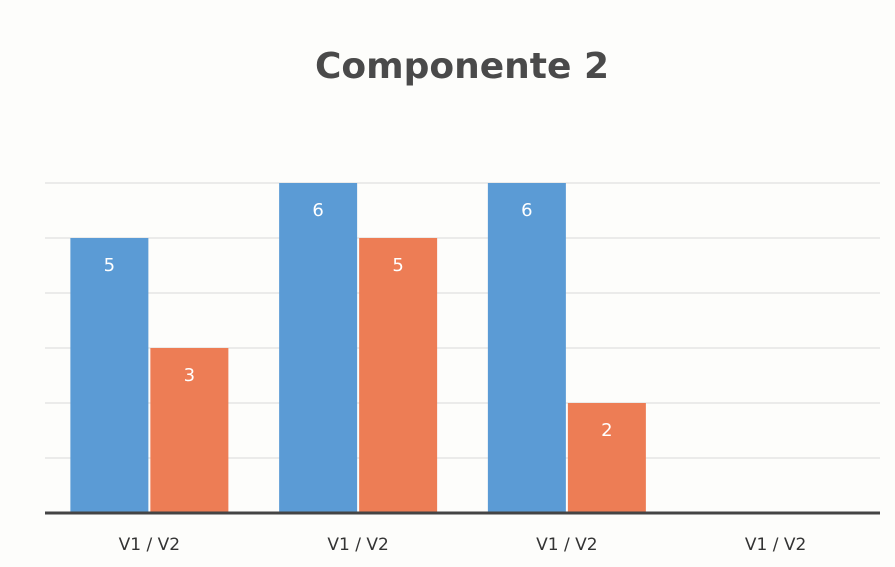 Image resolution: width=895 pixels, height=567 pixels. I want to click on data-label: 2, so click(606, 430).